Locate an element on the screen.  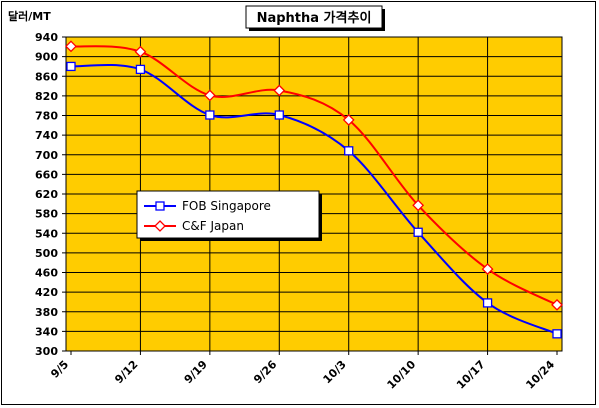
y-tick-label: 660 is located at coordinates (46, 174).